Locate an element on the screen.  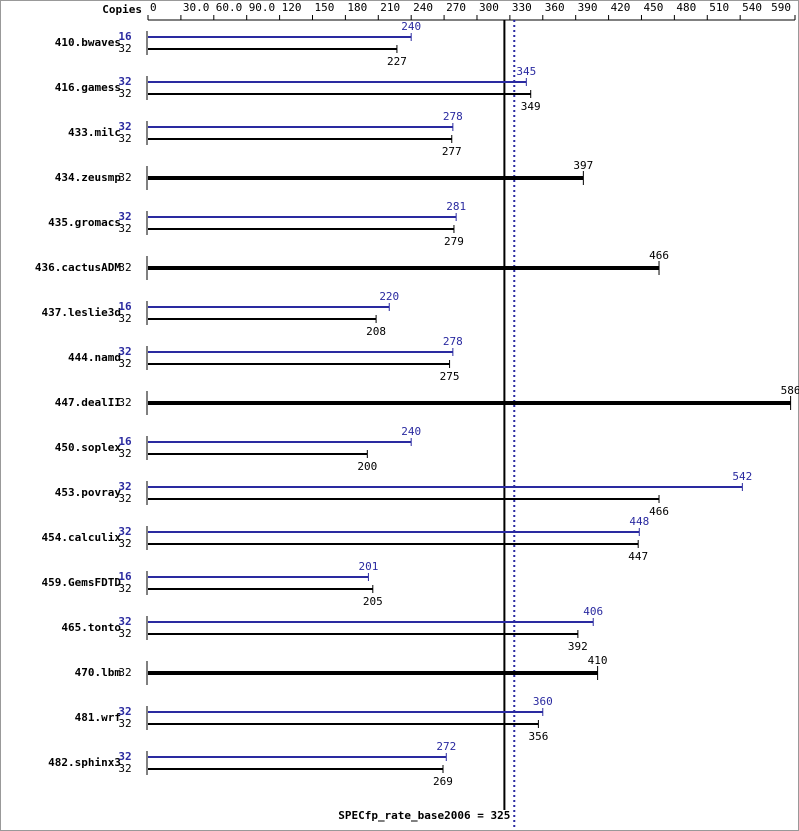
value-label: 205 is located at coordinates (373, 601).